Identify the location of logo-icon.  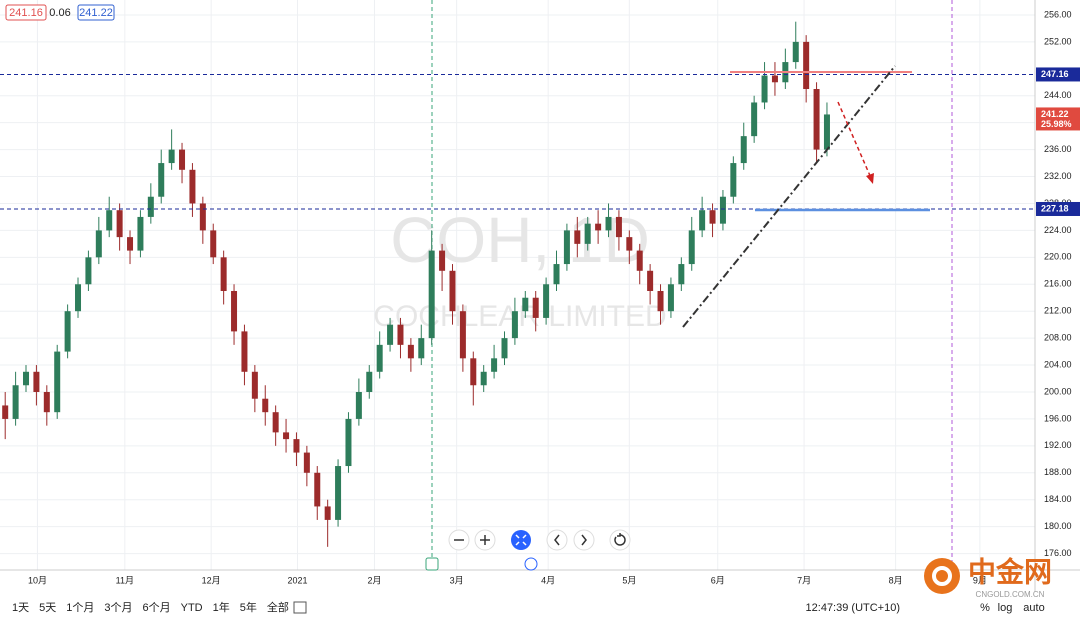
(942, 576).